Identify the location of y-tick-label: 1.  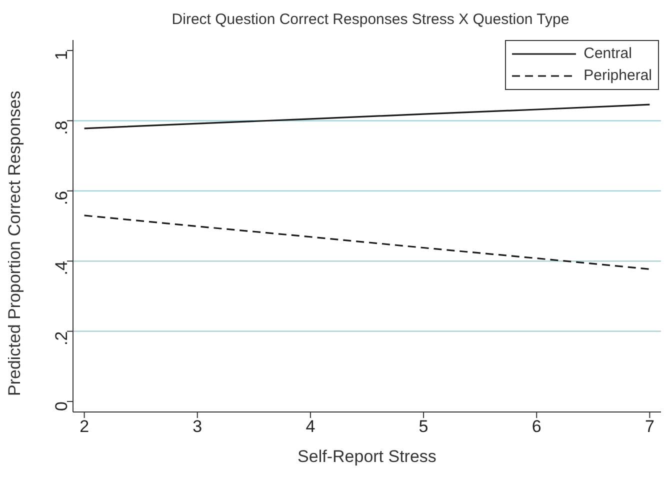
(62, 55).